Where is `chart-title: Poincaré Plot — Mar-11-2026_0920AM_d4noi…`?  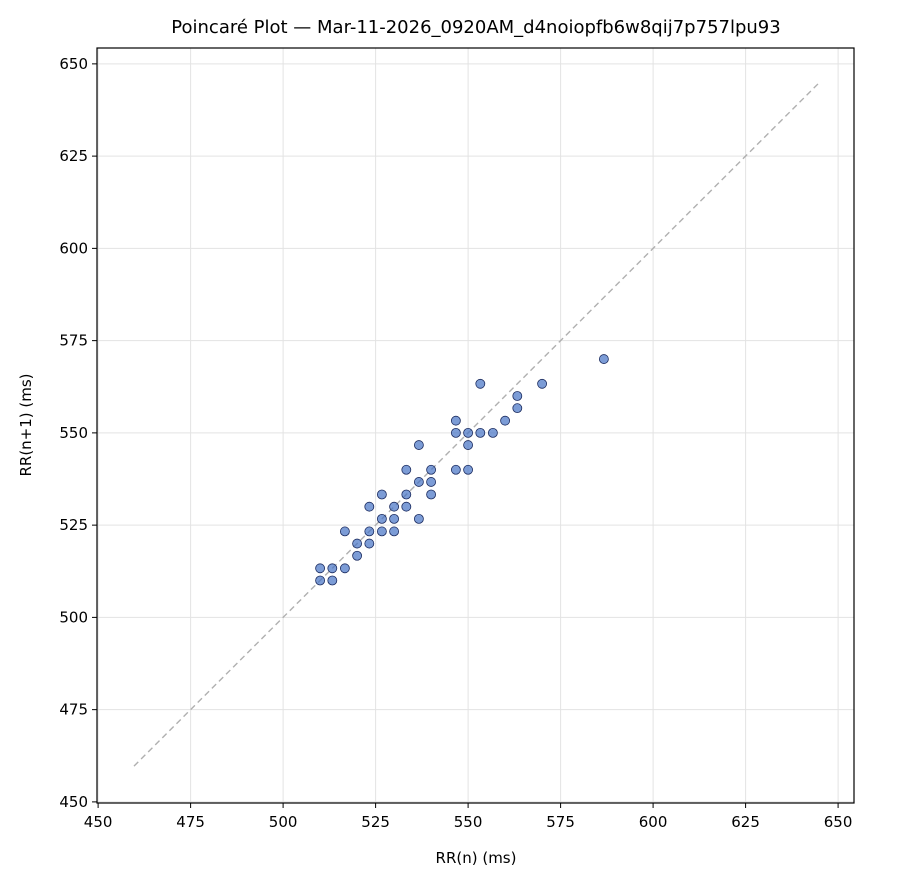 chart-title: Poincaré Plot — Mar-11-2026_0920AM_d4noi… is located at coordinates (475, 27).